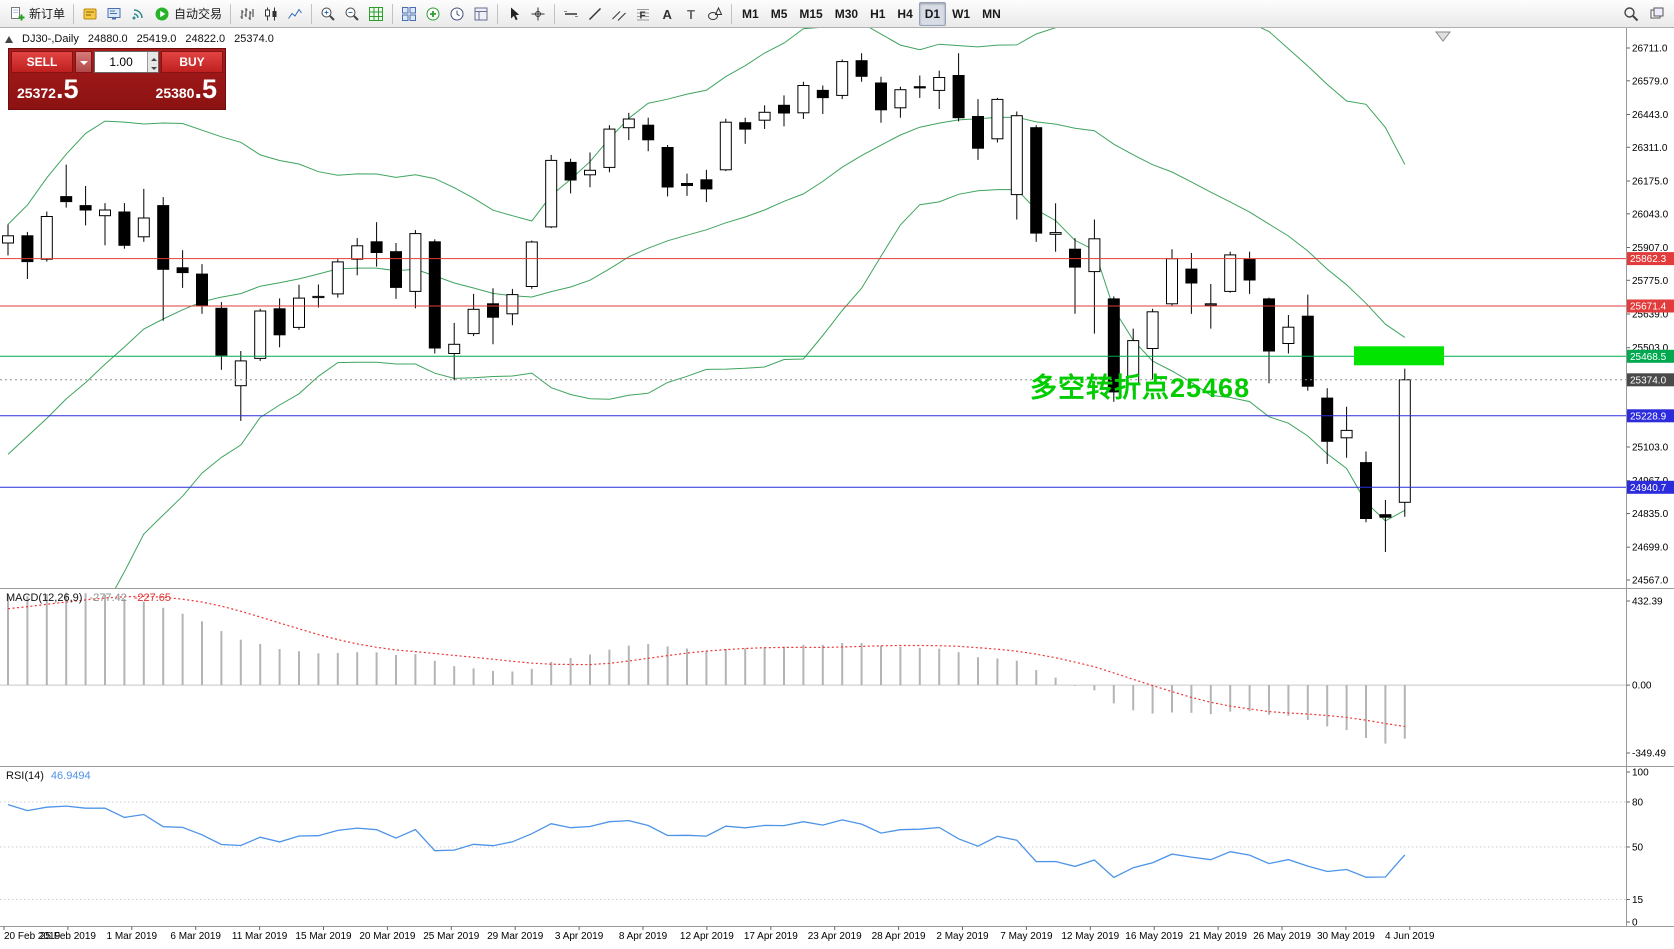 Image resolution: width=1674 pixels, height=949 pixels. What do you see at coordinates (1140, 388) in the screenshot?
I see `pivot-annotation-text: 多空转折点25468` at bounding box center [1140, 388].